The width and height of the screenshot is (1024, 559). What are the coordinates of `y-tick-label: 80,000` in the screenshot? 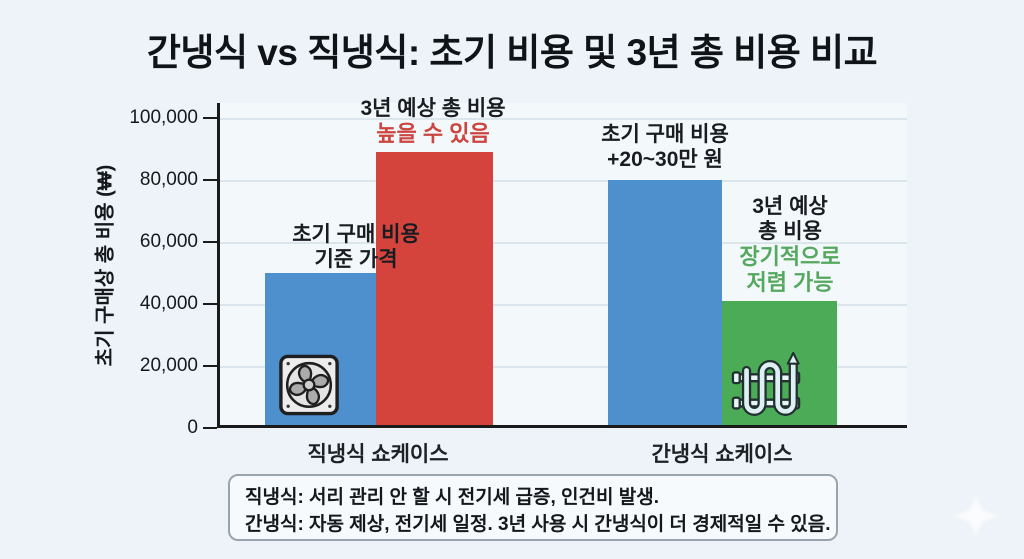 It's located at (168, 179).